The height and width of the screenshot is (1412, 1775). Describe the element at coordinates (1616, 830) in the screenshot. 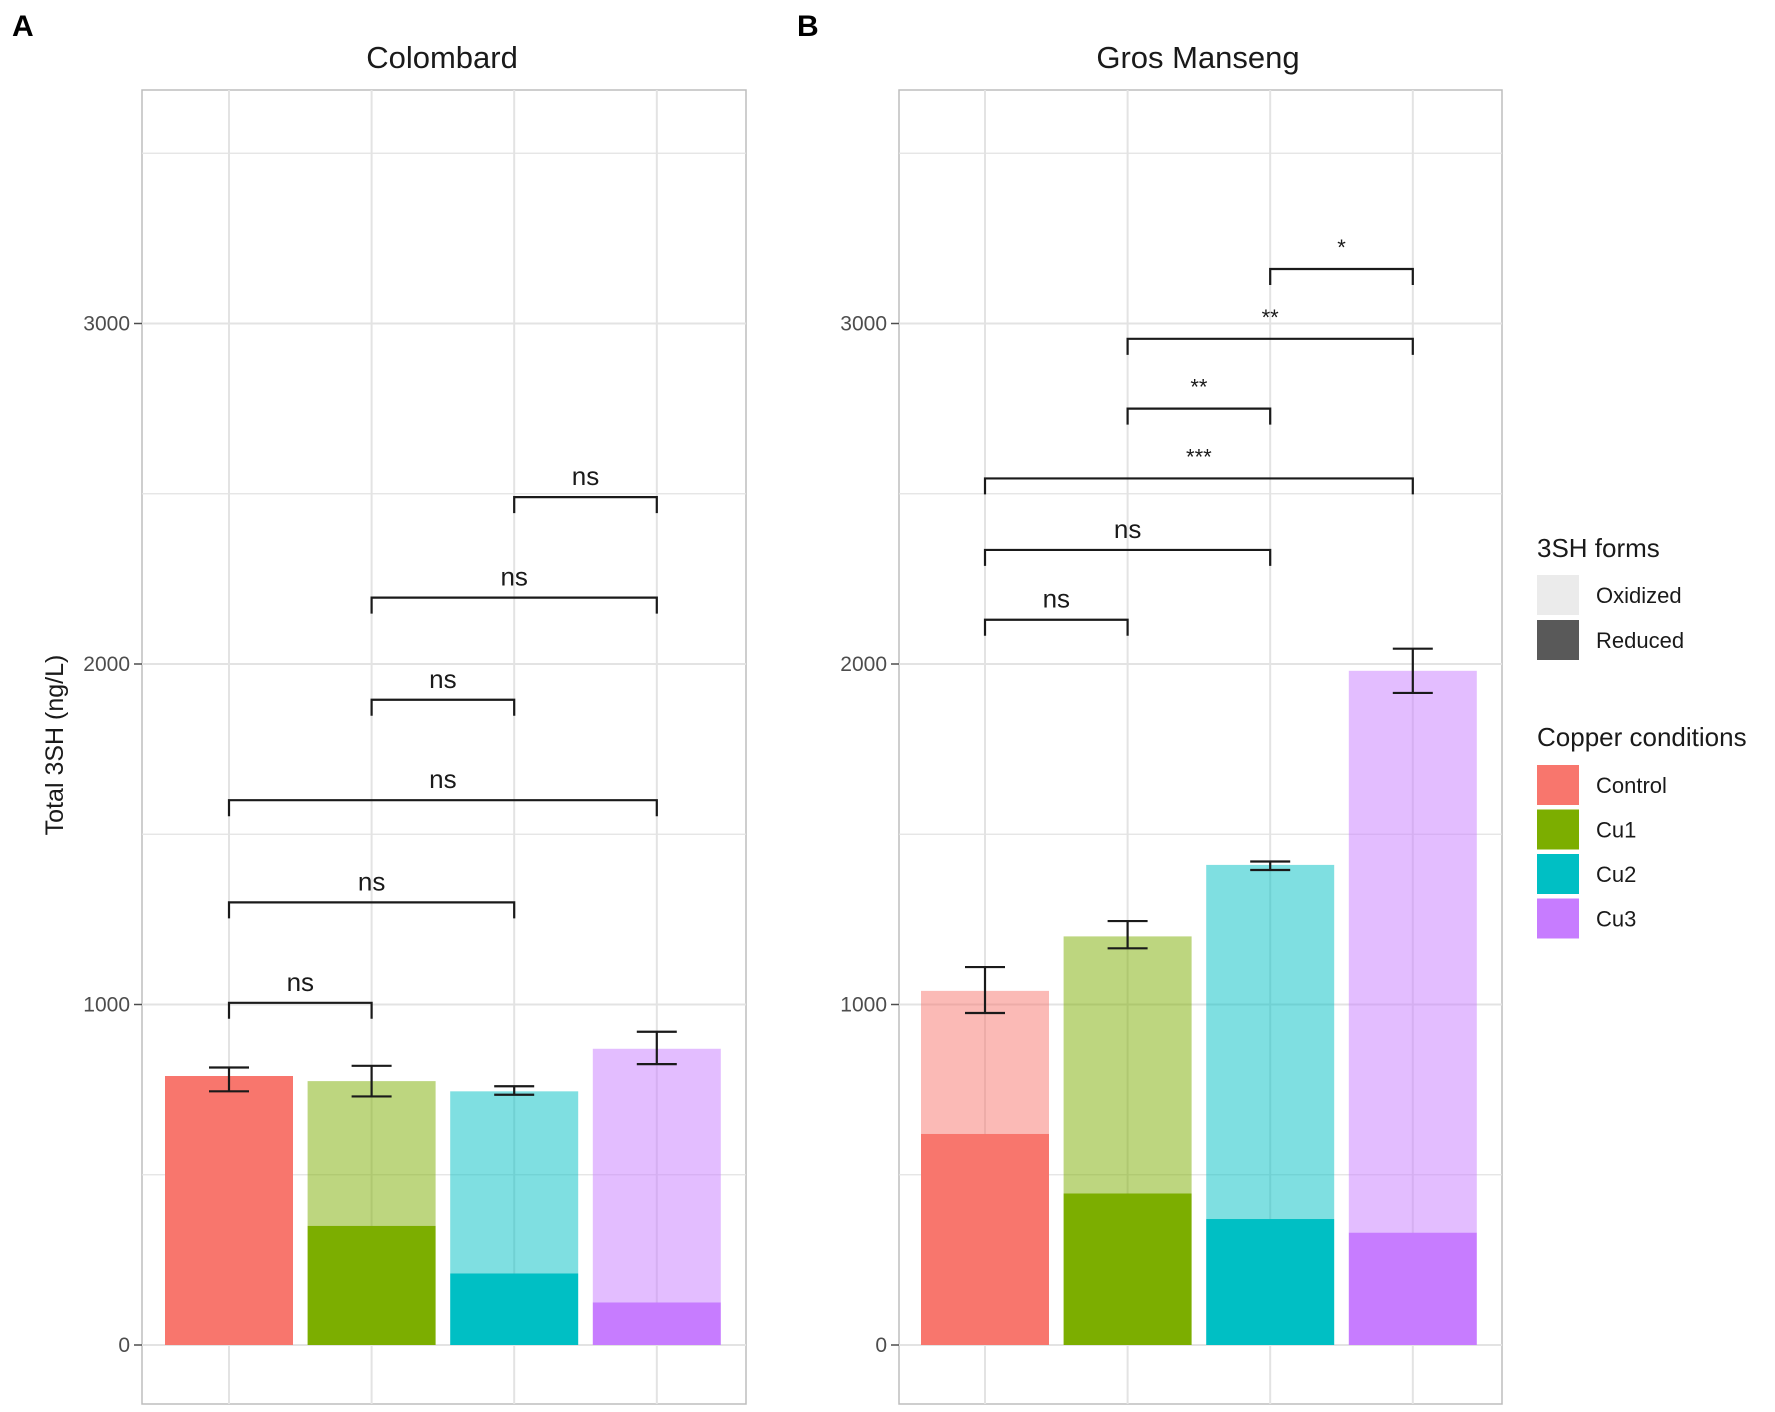

I see `legend-label-cu1: Cu1` at that location.